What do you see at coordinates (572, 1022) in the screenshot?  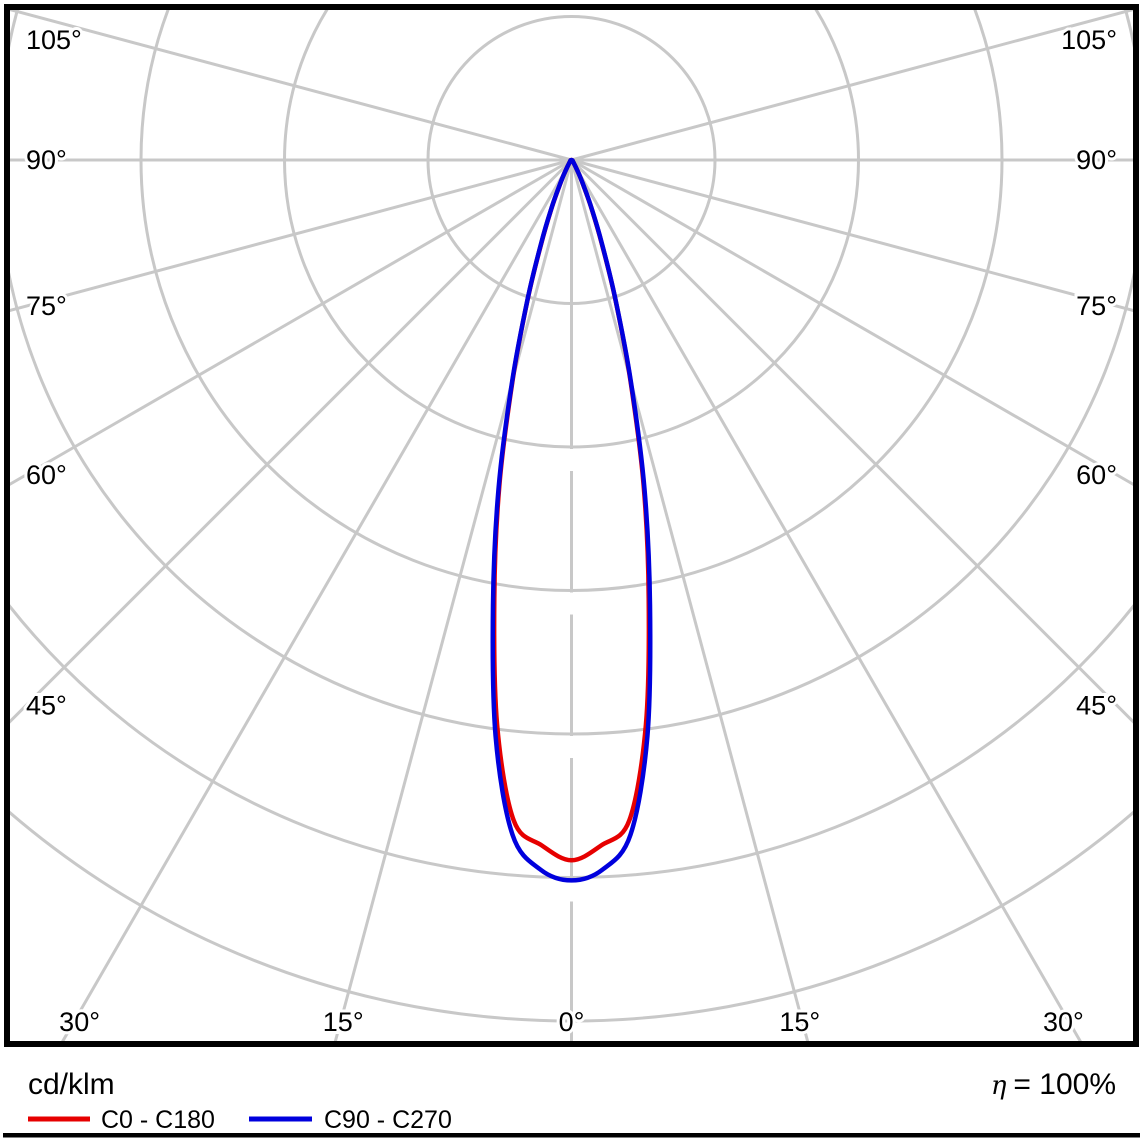 I see `angle-label: 0°` at bounding box center [572, 1022].